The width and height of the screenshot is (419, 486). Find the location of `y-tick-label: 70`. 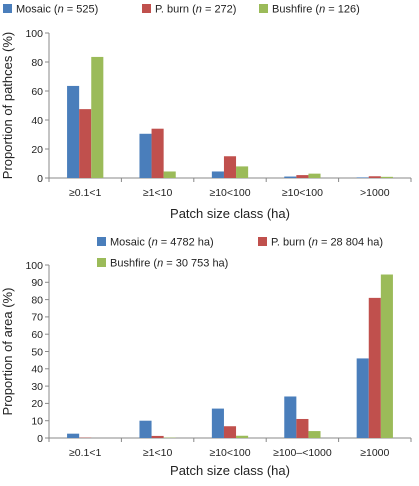

y-tick-label: 70 is located at coordinates (37, 318).